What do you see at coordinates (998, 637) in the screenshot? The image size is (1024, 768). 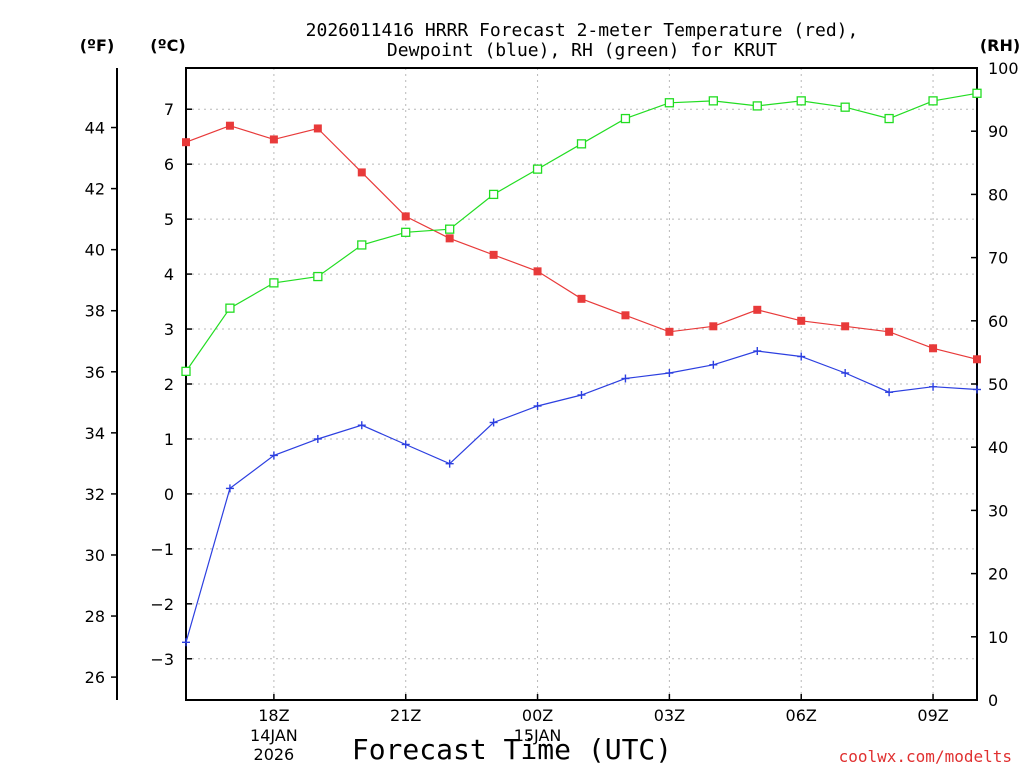 I see `rh-tick-label: 10` at bounding box center [998, 637].